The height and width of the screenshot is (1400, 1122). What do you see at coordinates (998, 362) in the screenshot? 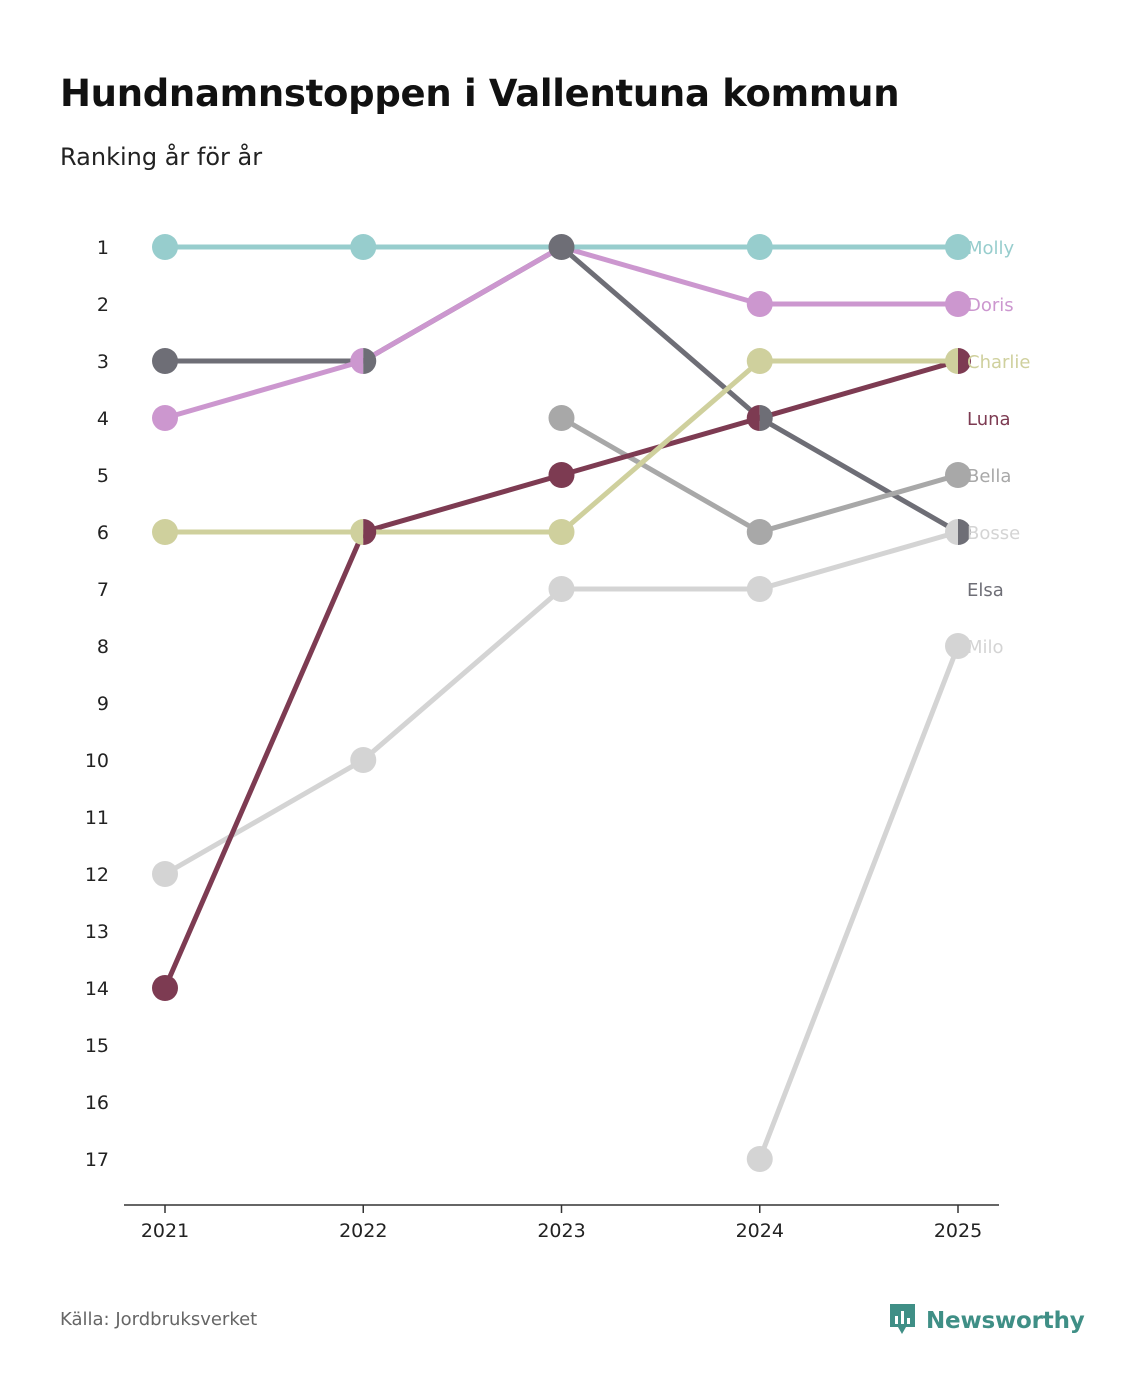
I see `series-label-charlie: Charlie` at bounding box center [998, 362].